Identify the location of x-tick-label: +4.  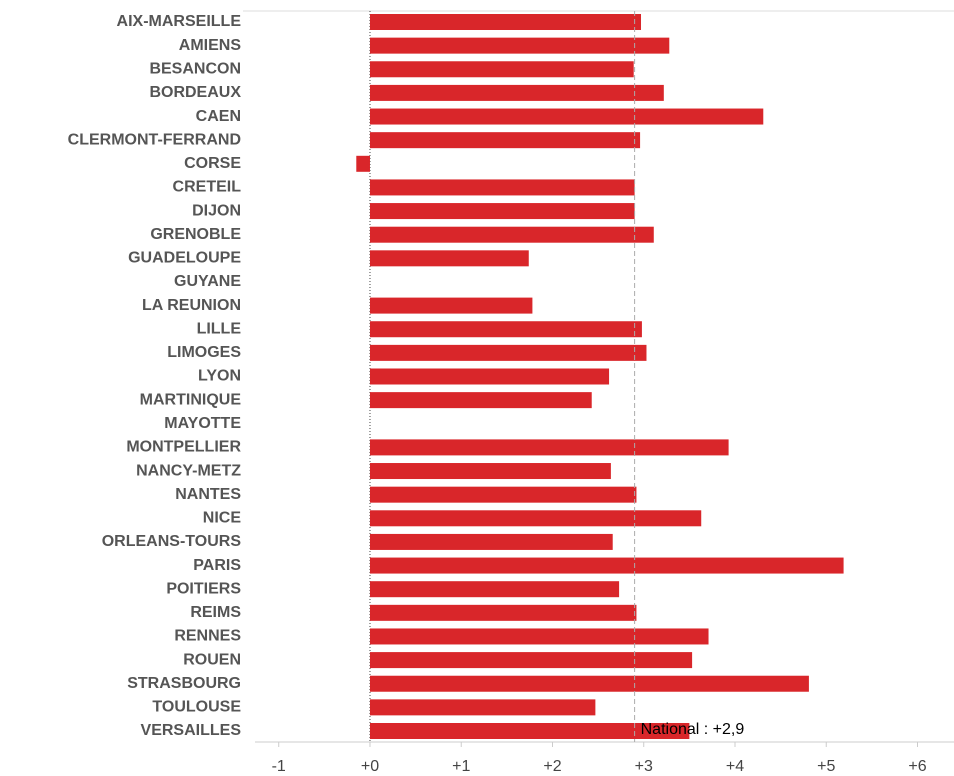
(735, 766).